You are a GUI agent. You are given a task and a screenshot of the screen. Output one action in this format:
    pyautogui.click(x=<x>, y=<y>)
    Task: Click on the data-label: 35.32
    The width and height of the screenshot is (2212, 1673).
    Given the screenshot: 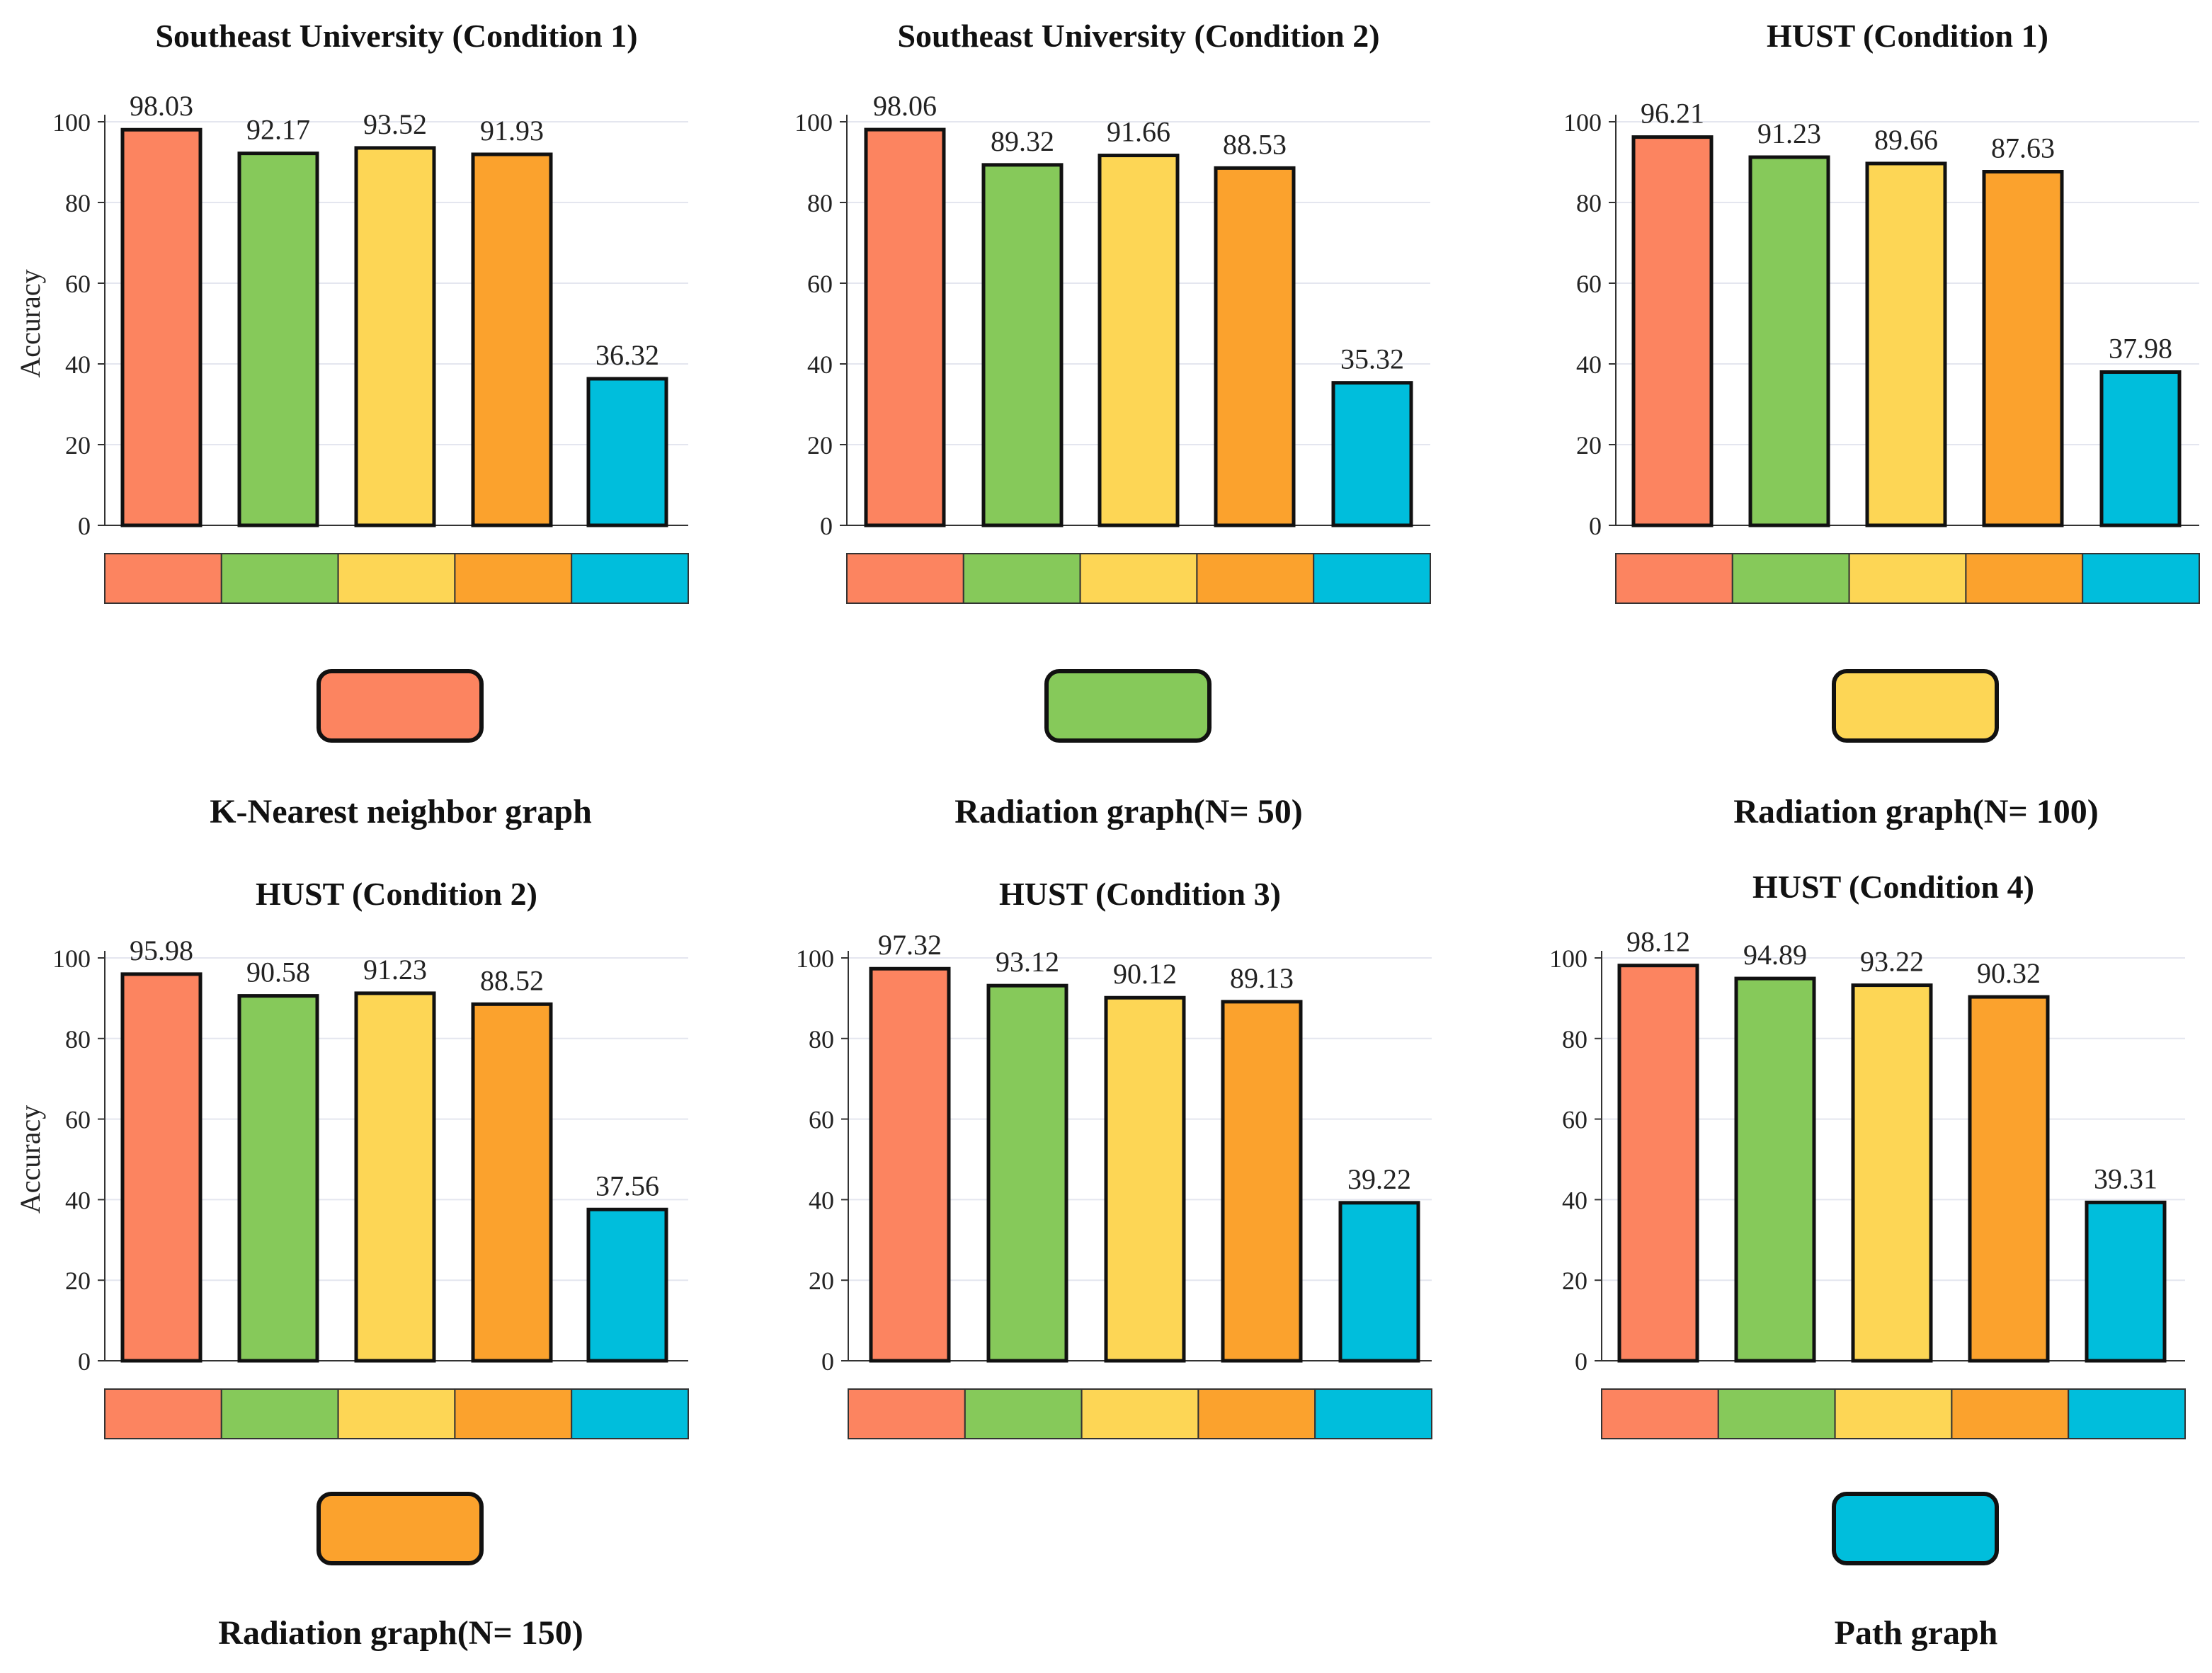 What is the action you would take?
    pyautogui.click(x=1372, y=359)
    